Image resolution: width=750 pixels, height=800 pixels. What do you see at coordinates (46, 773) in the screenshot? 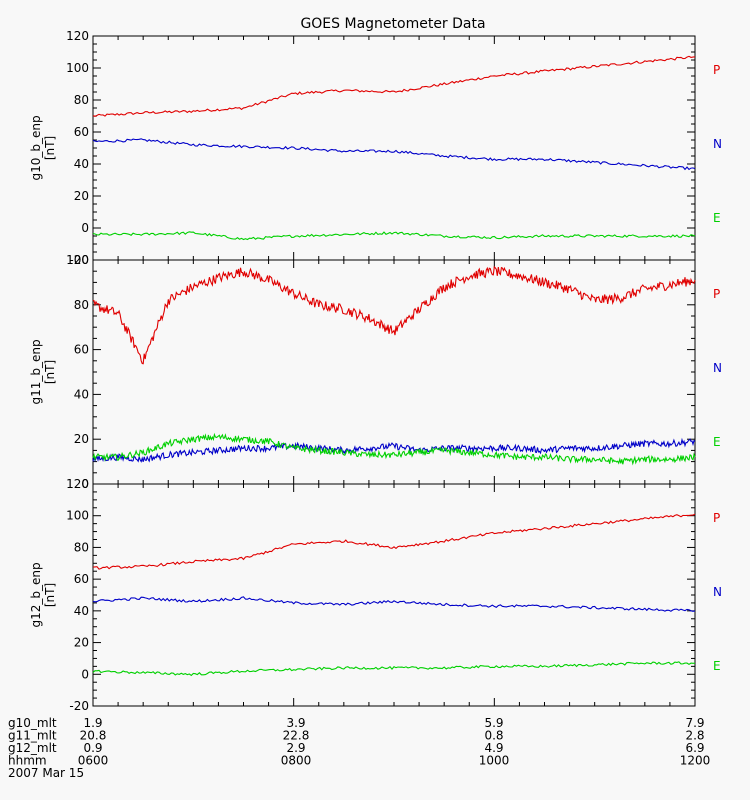
I see `footer-date: 2007 Mar 15` at bounding box center [46, 773].